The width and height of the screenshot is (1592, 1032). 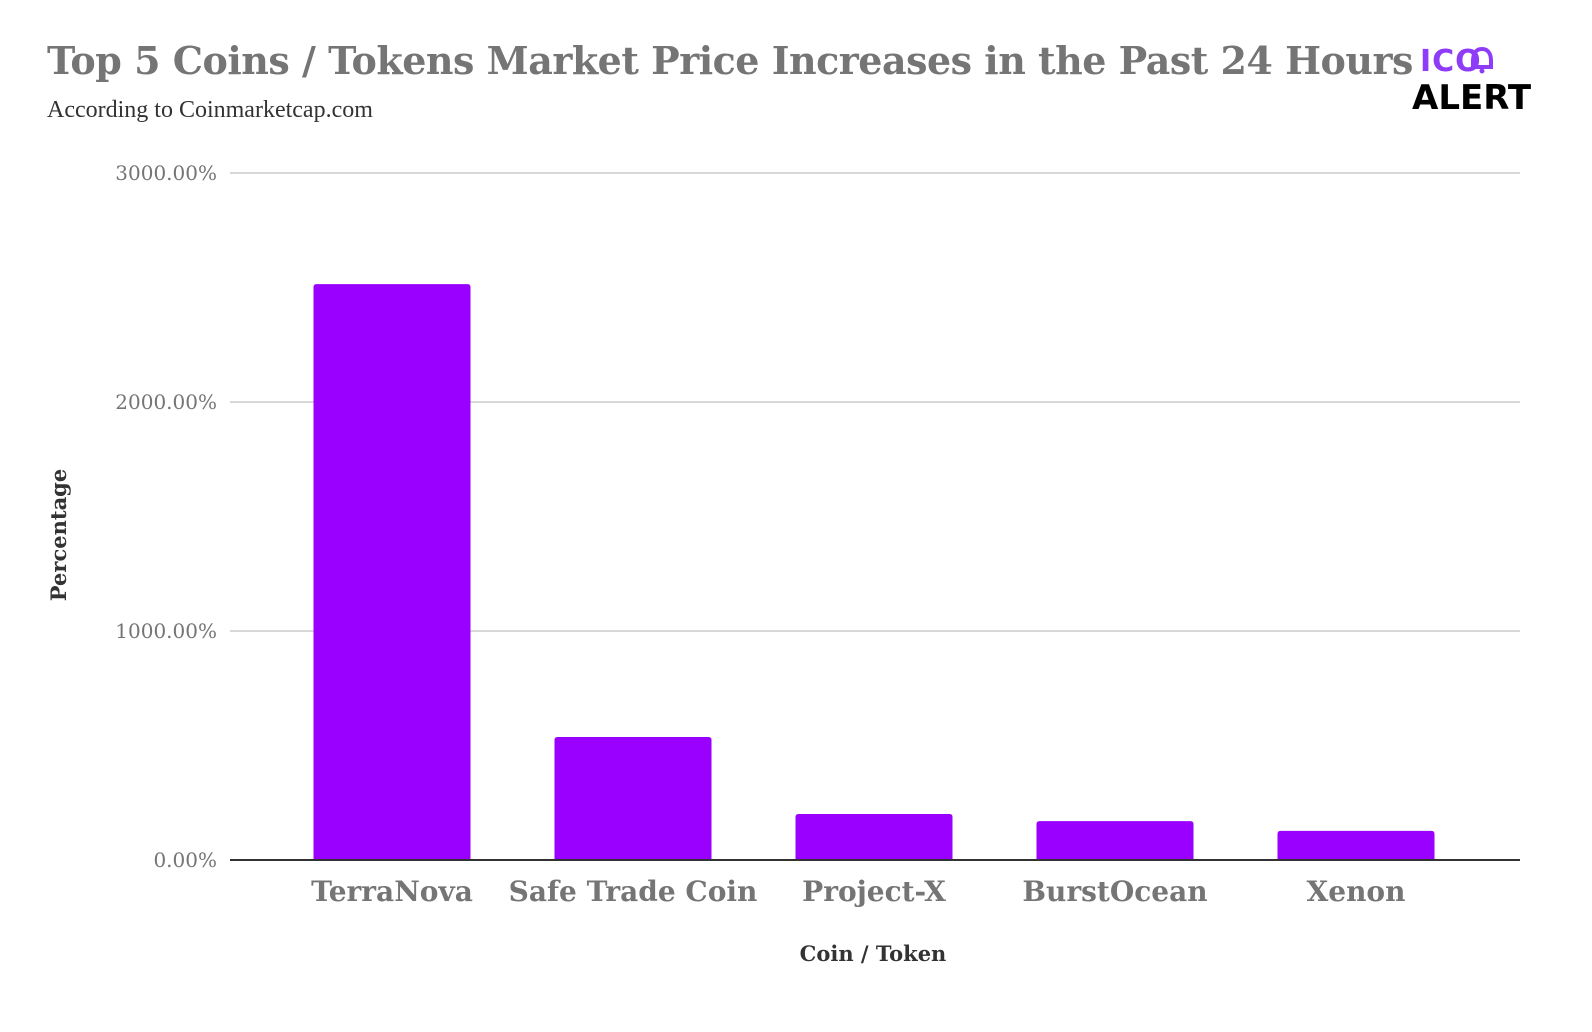 What do you see at coordinates (58, 535) in the screenshot?
I see `y-axis-title: Percentage` at bounding box center [58, 535].